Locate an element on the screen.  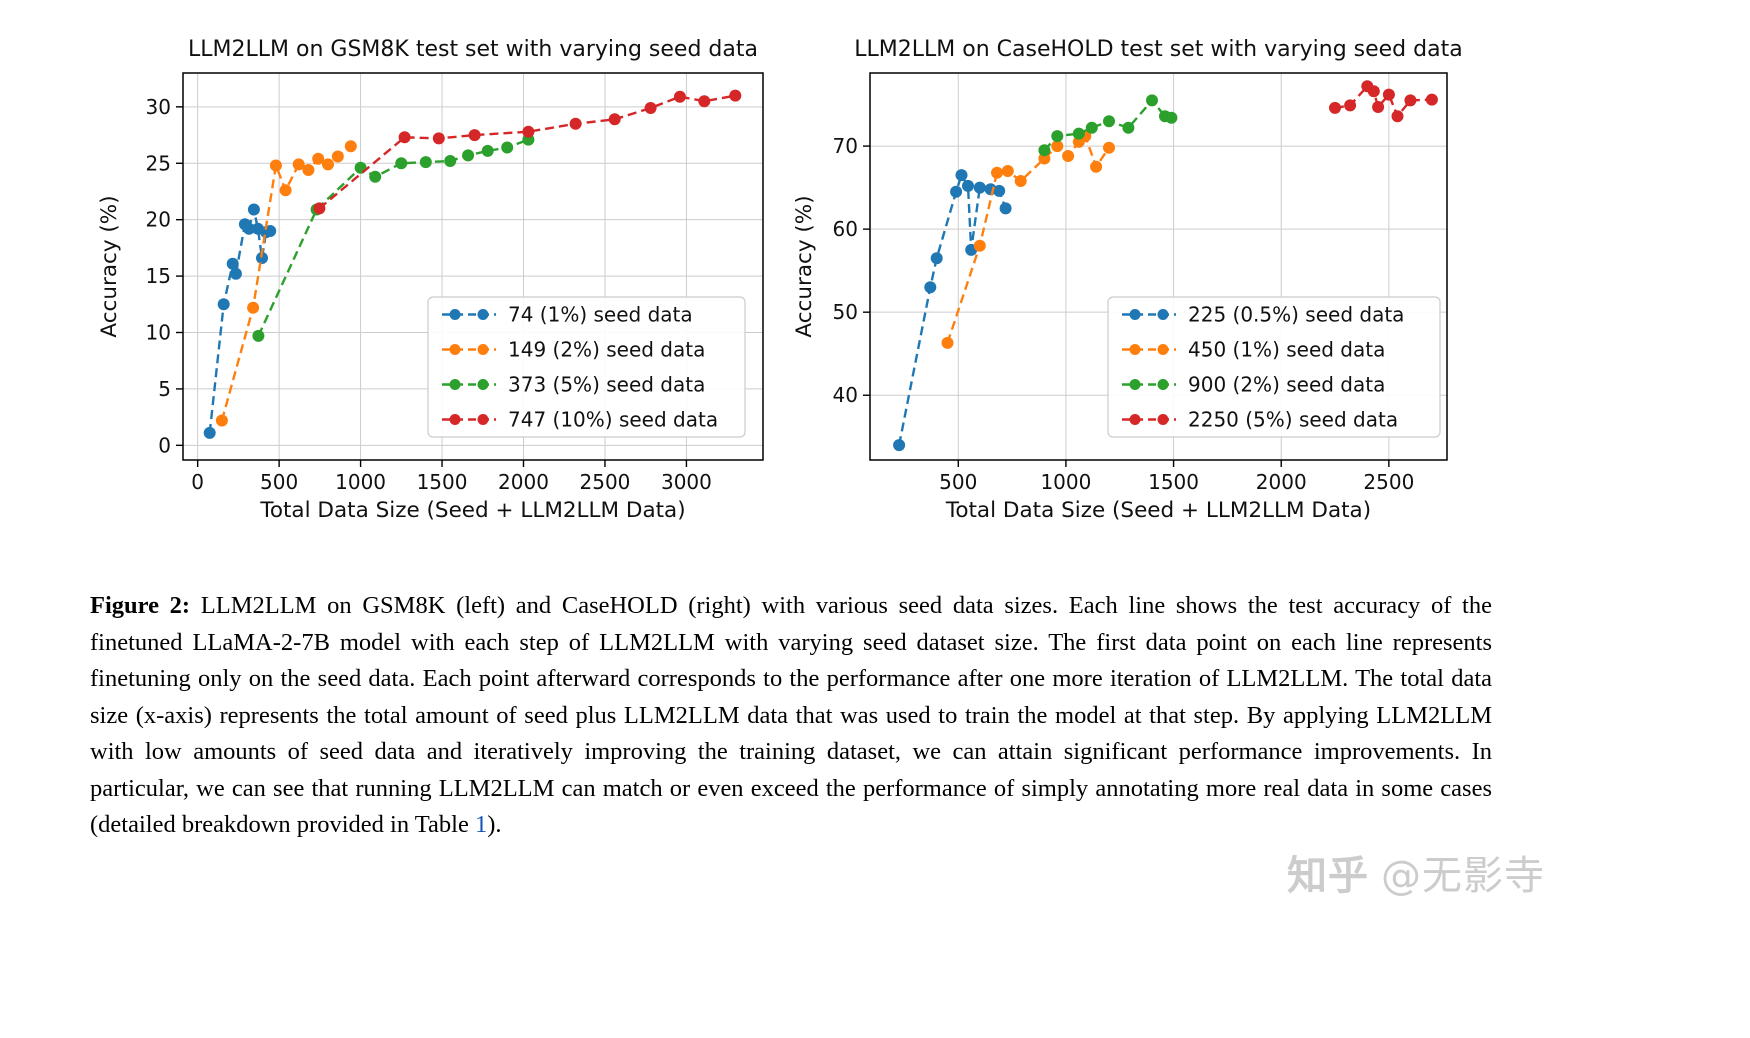
svg-text: 60 is located at coordinates (845, 229).